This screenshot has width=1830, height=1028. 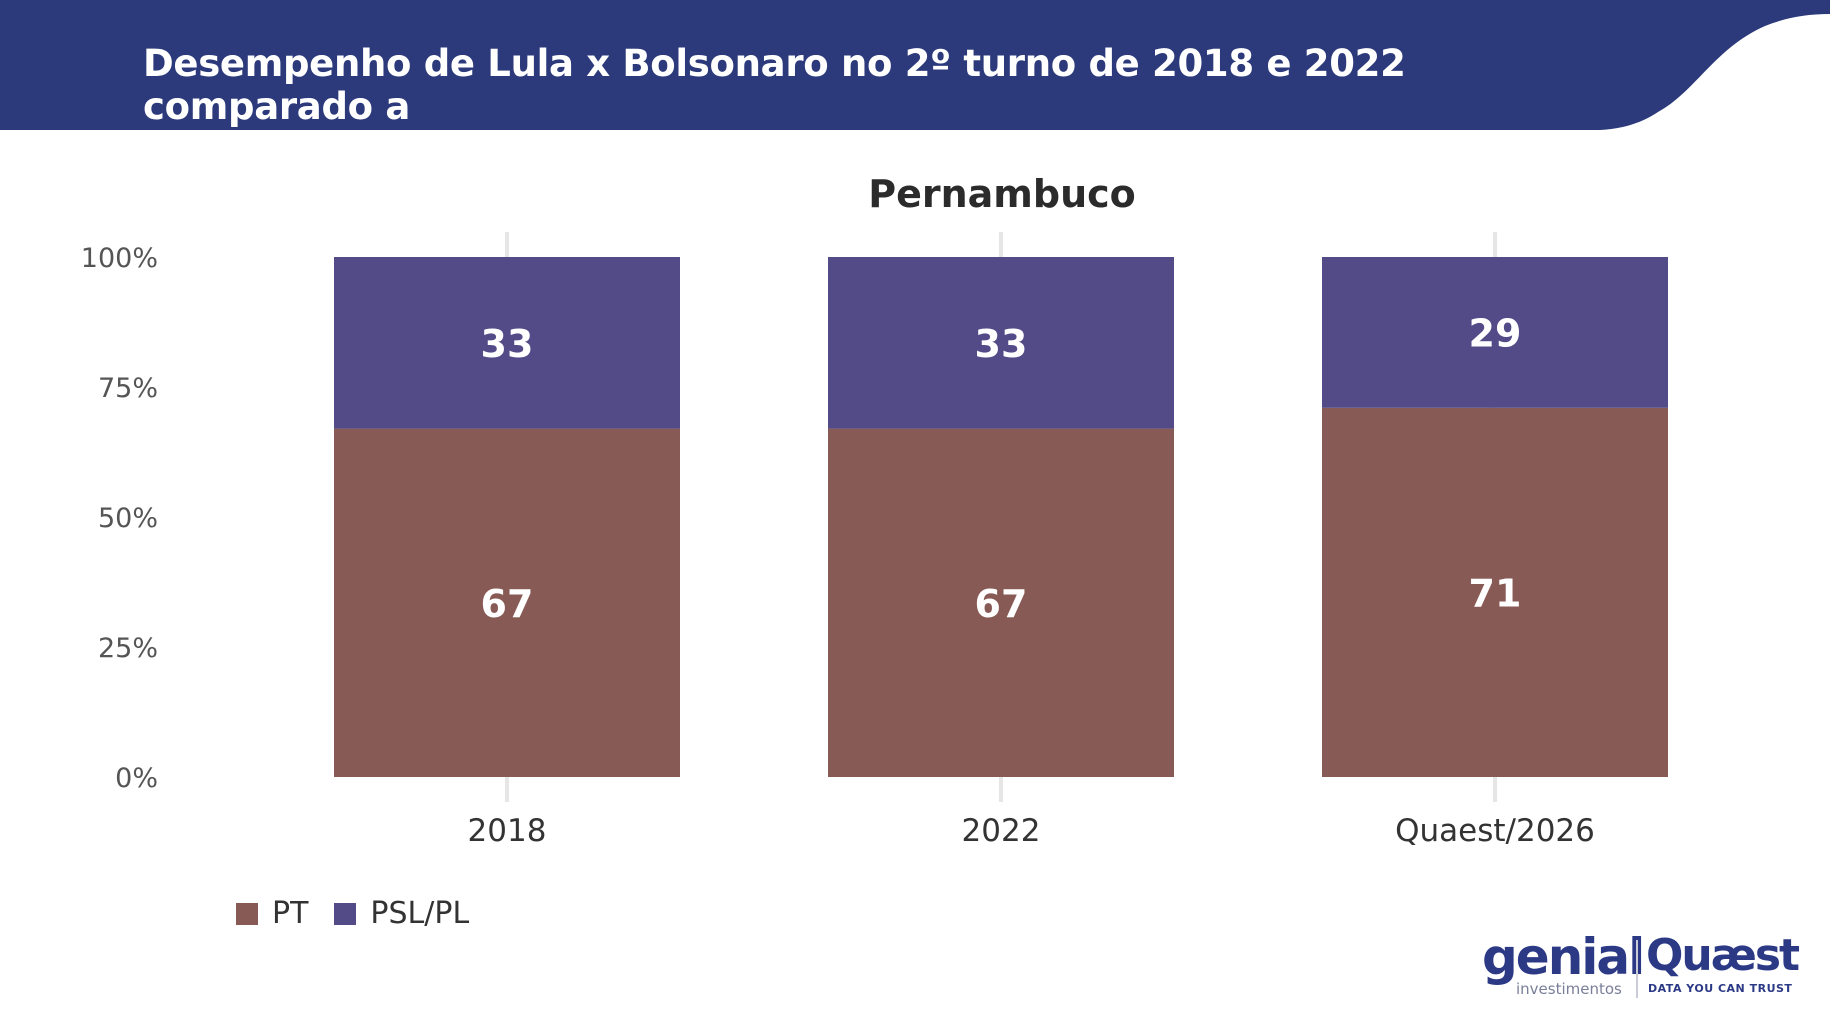 What do you see at coordinates (1563, 957) in the screenshot?
I see `genial-logo-word: genial` at bounding box center [1563, 957].